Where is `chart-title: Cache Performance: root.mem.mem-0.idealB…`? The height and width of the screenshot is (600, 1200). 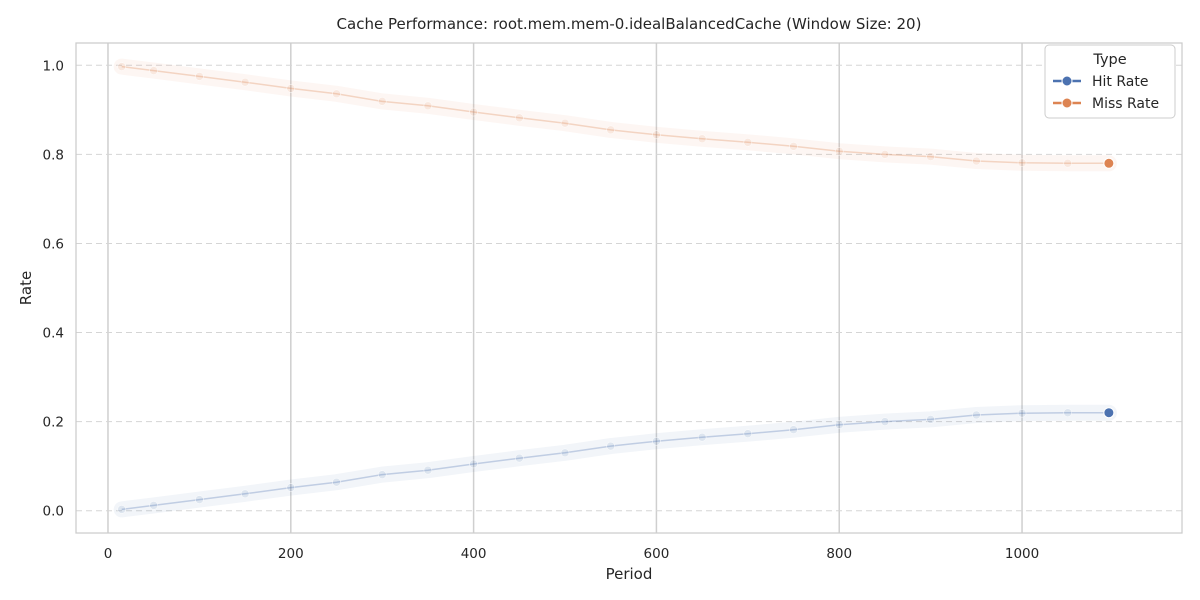 chart-title: Cache Performance: root.mem.mem-0.idealB… is located at coordinates (629, 24).